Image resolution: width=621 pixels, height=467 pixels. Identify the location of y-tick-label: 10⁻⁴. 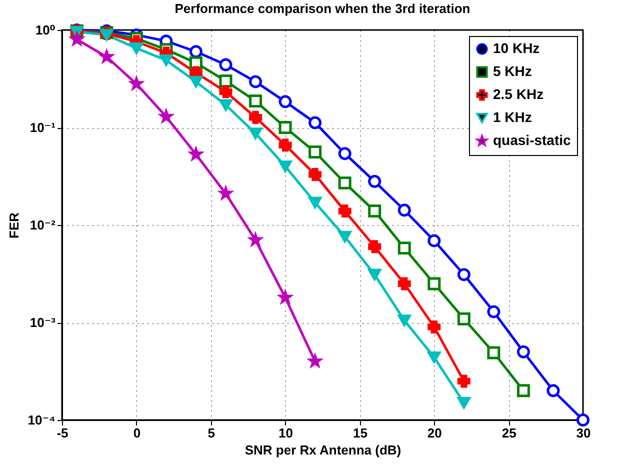
(42, 420).